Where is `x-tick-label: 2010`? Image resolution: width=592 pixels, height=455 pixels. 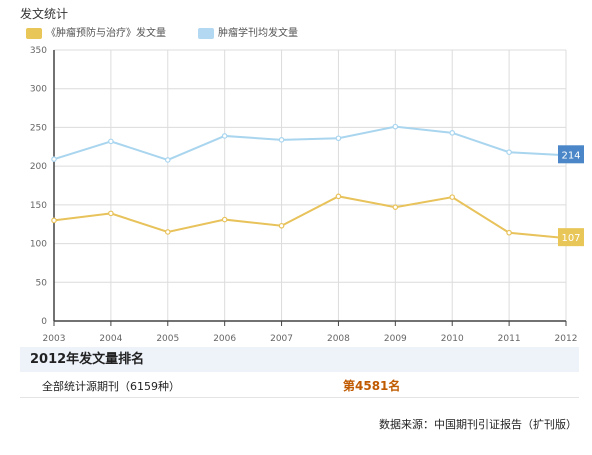
x-tick-label: 2010 is located at coordinates (452, 339).